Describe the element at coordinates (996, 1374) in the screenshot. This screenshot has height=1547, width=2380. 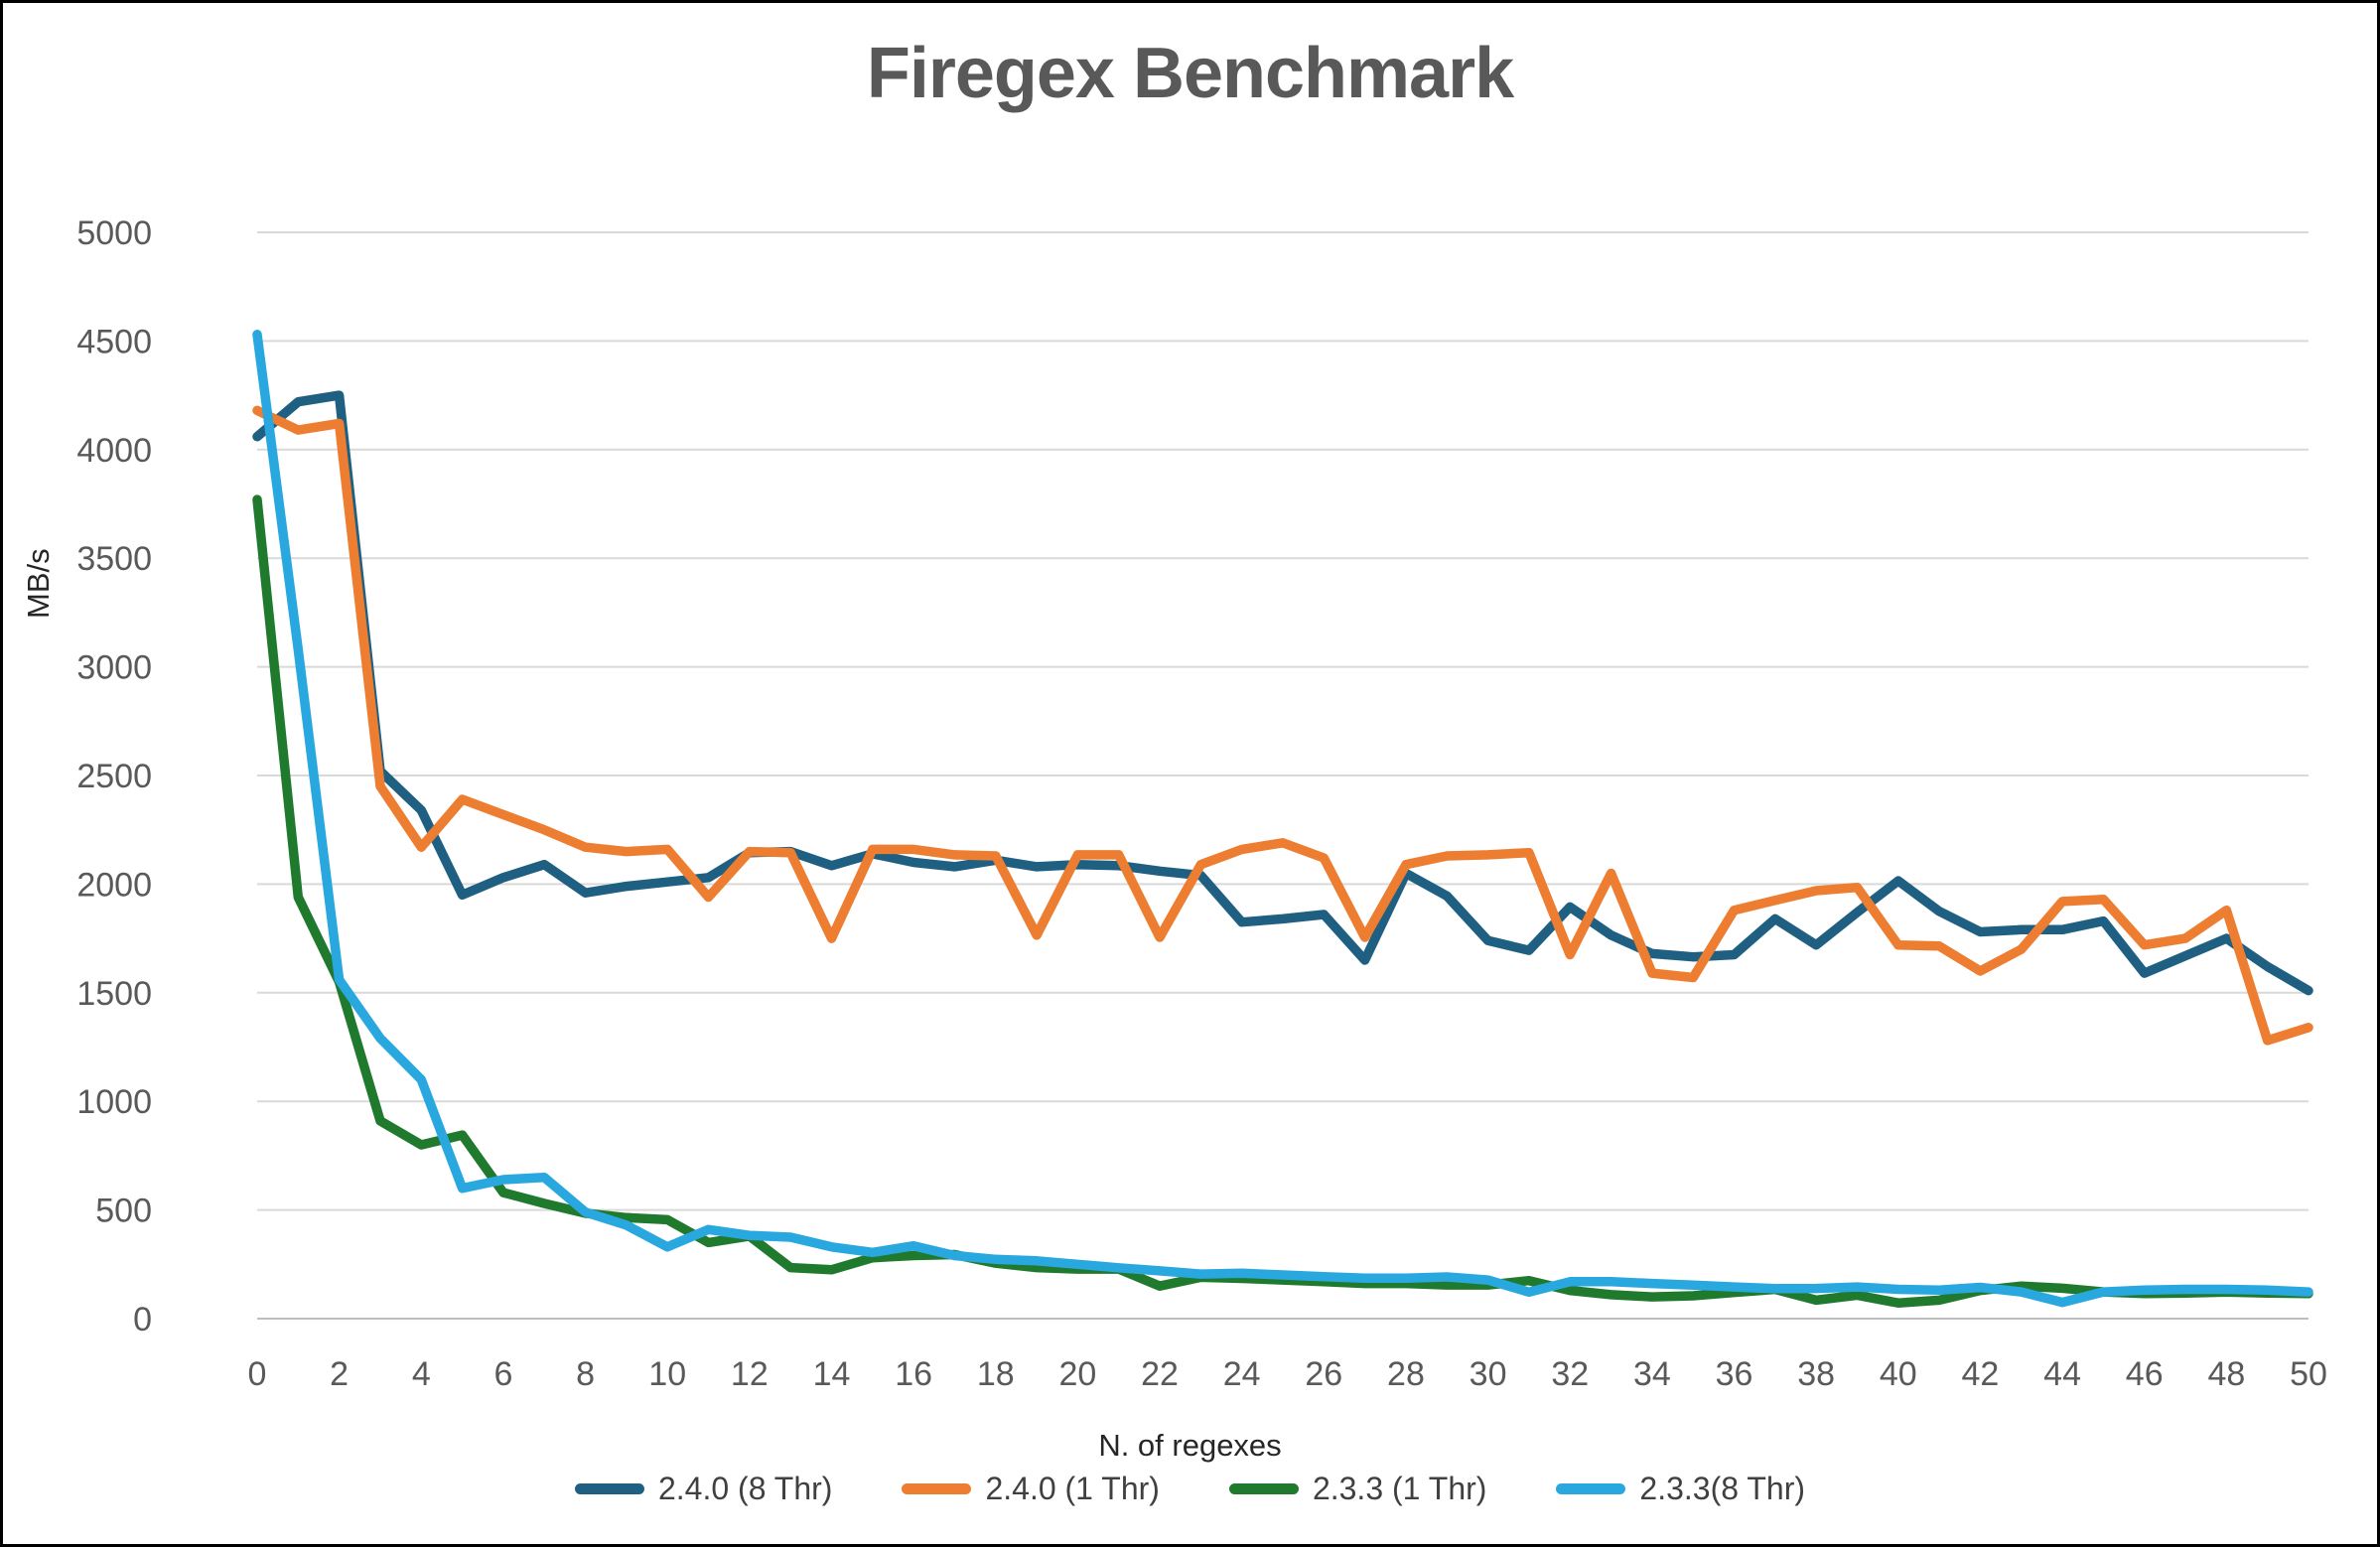
I see `x-tick-label: 18` at that location.